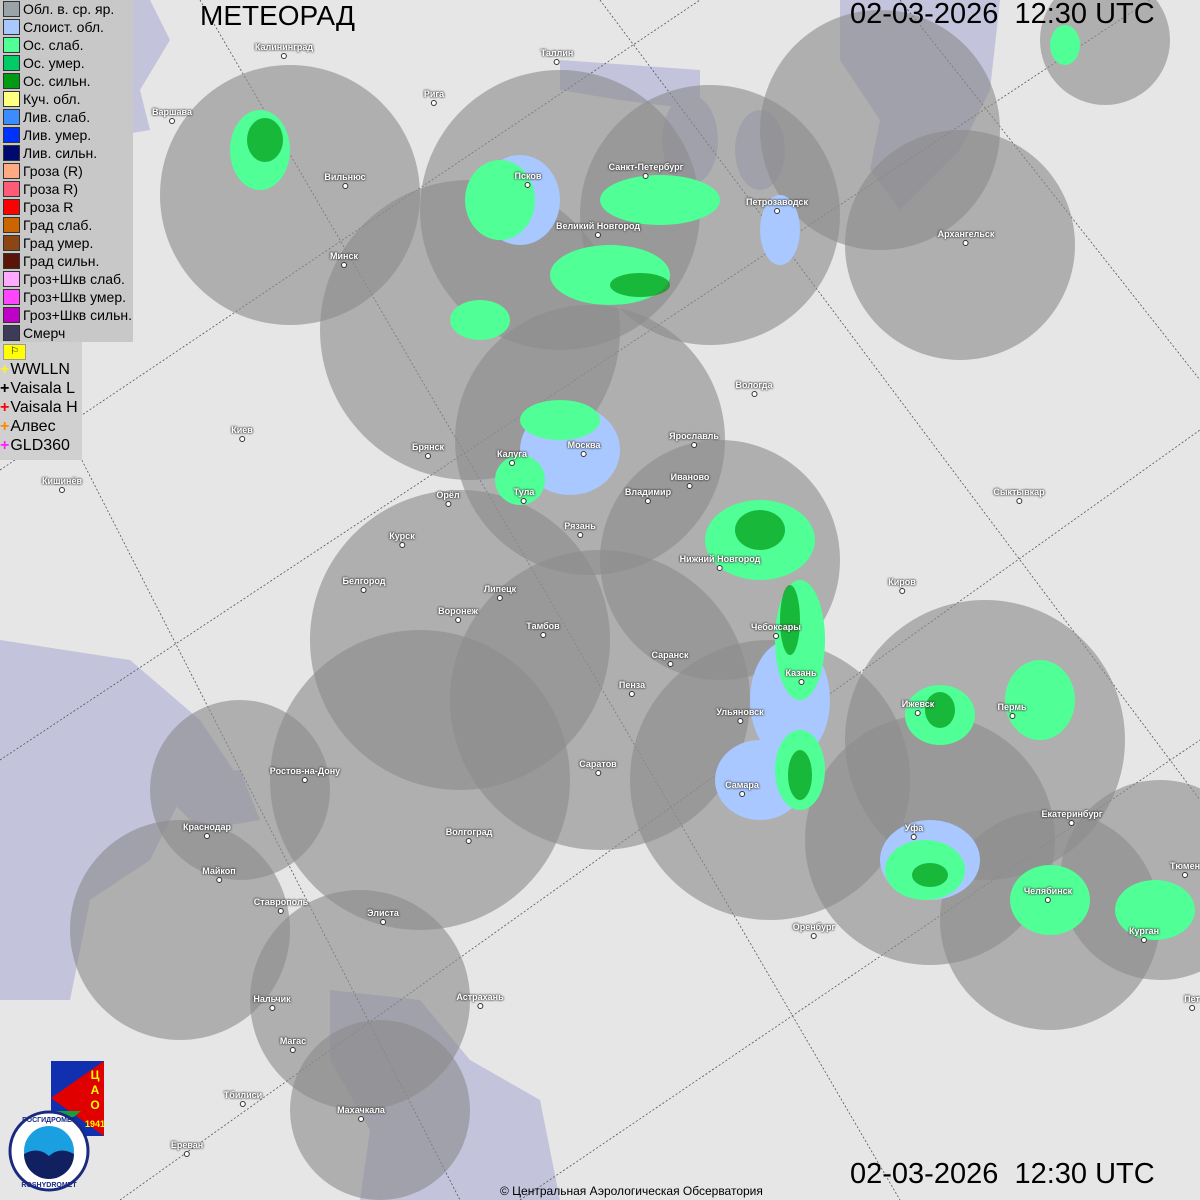 This screenshot has height=1200, width=1200. Describe the element at coordinates (383, 913) in the screenshot. I see `city-name: Элиста` at that location.